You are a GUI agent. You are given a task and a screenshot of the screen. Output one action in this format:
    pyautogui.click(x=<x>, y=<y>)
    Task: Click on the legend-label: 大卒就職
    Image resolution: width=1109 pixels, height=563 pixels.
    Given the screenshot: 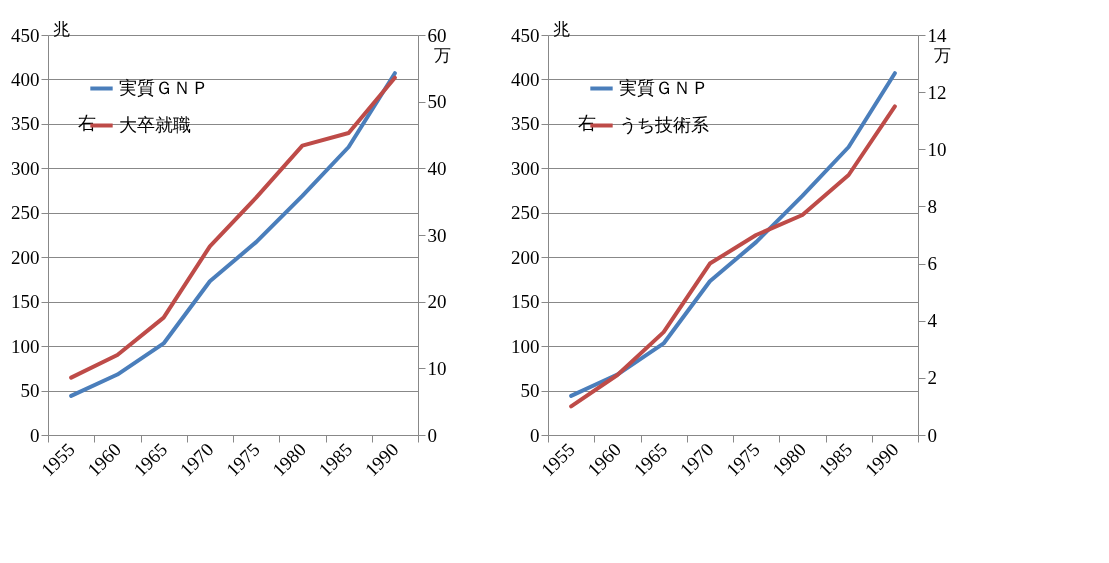 What is the action you would take?
    pyautogui.click(x=155, y=124)
    